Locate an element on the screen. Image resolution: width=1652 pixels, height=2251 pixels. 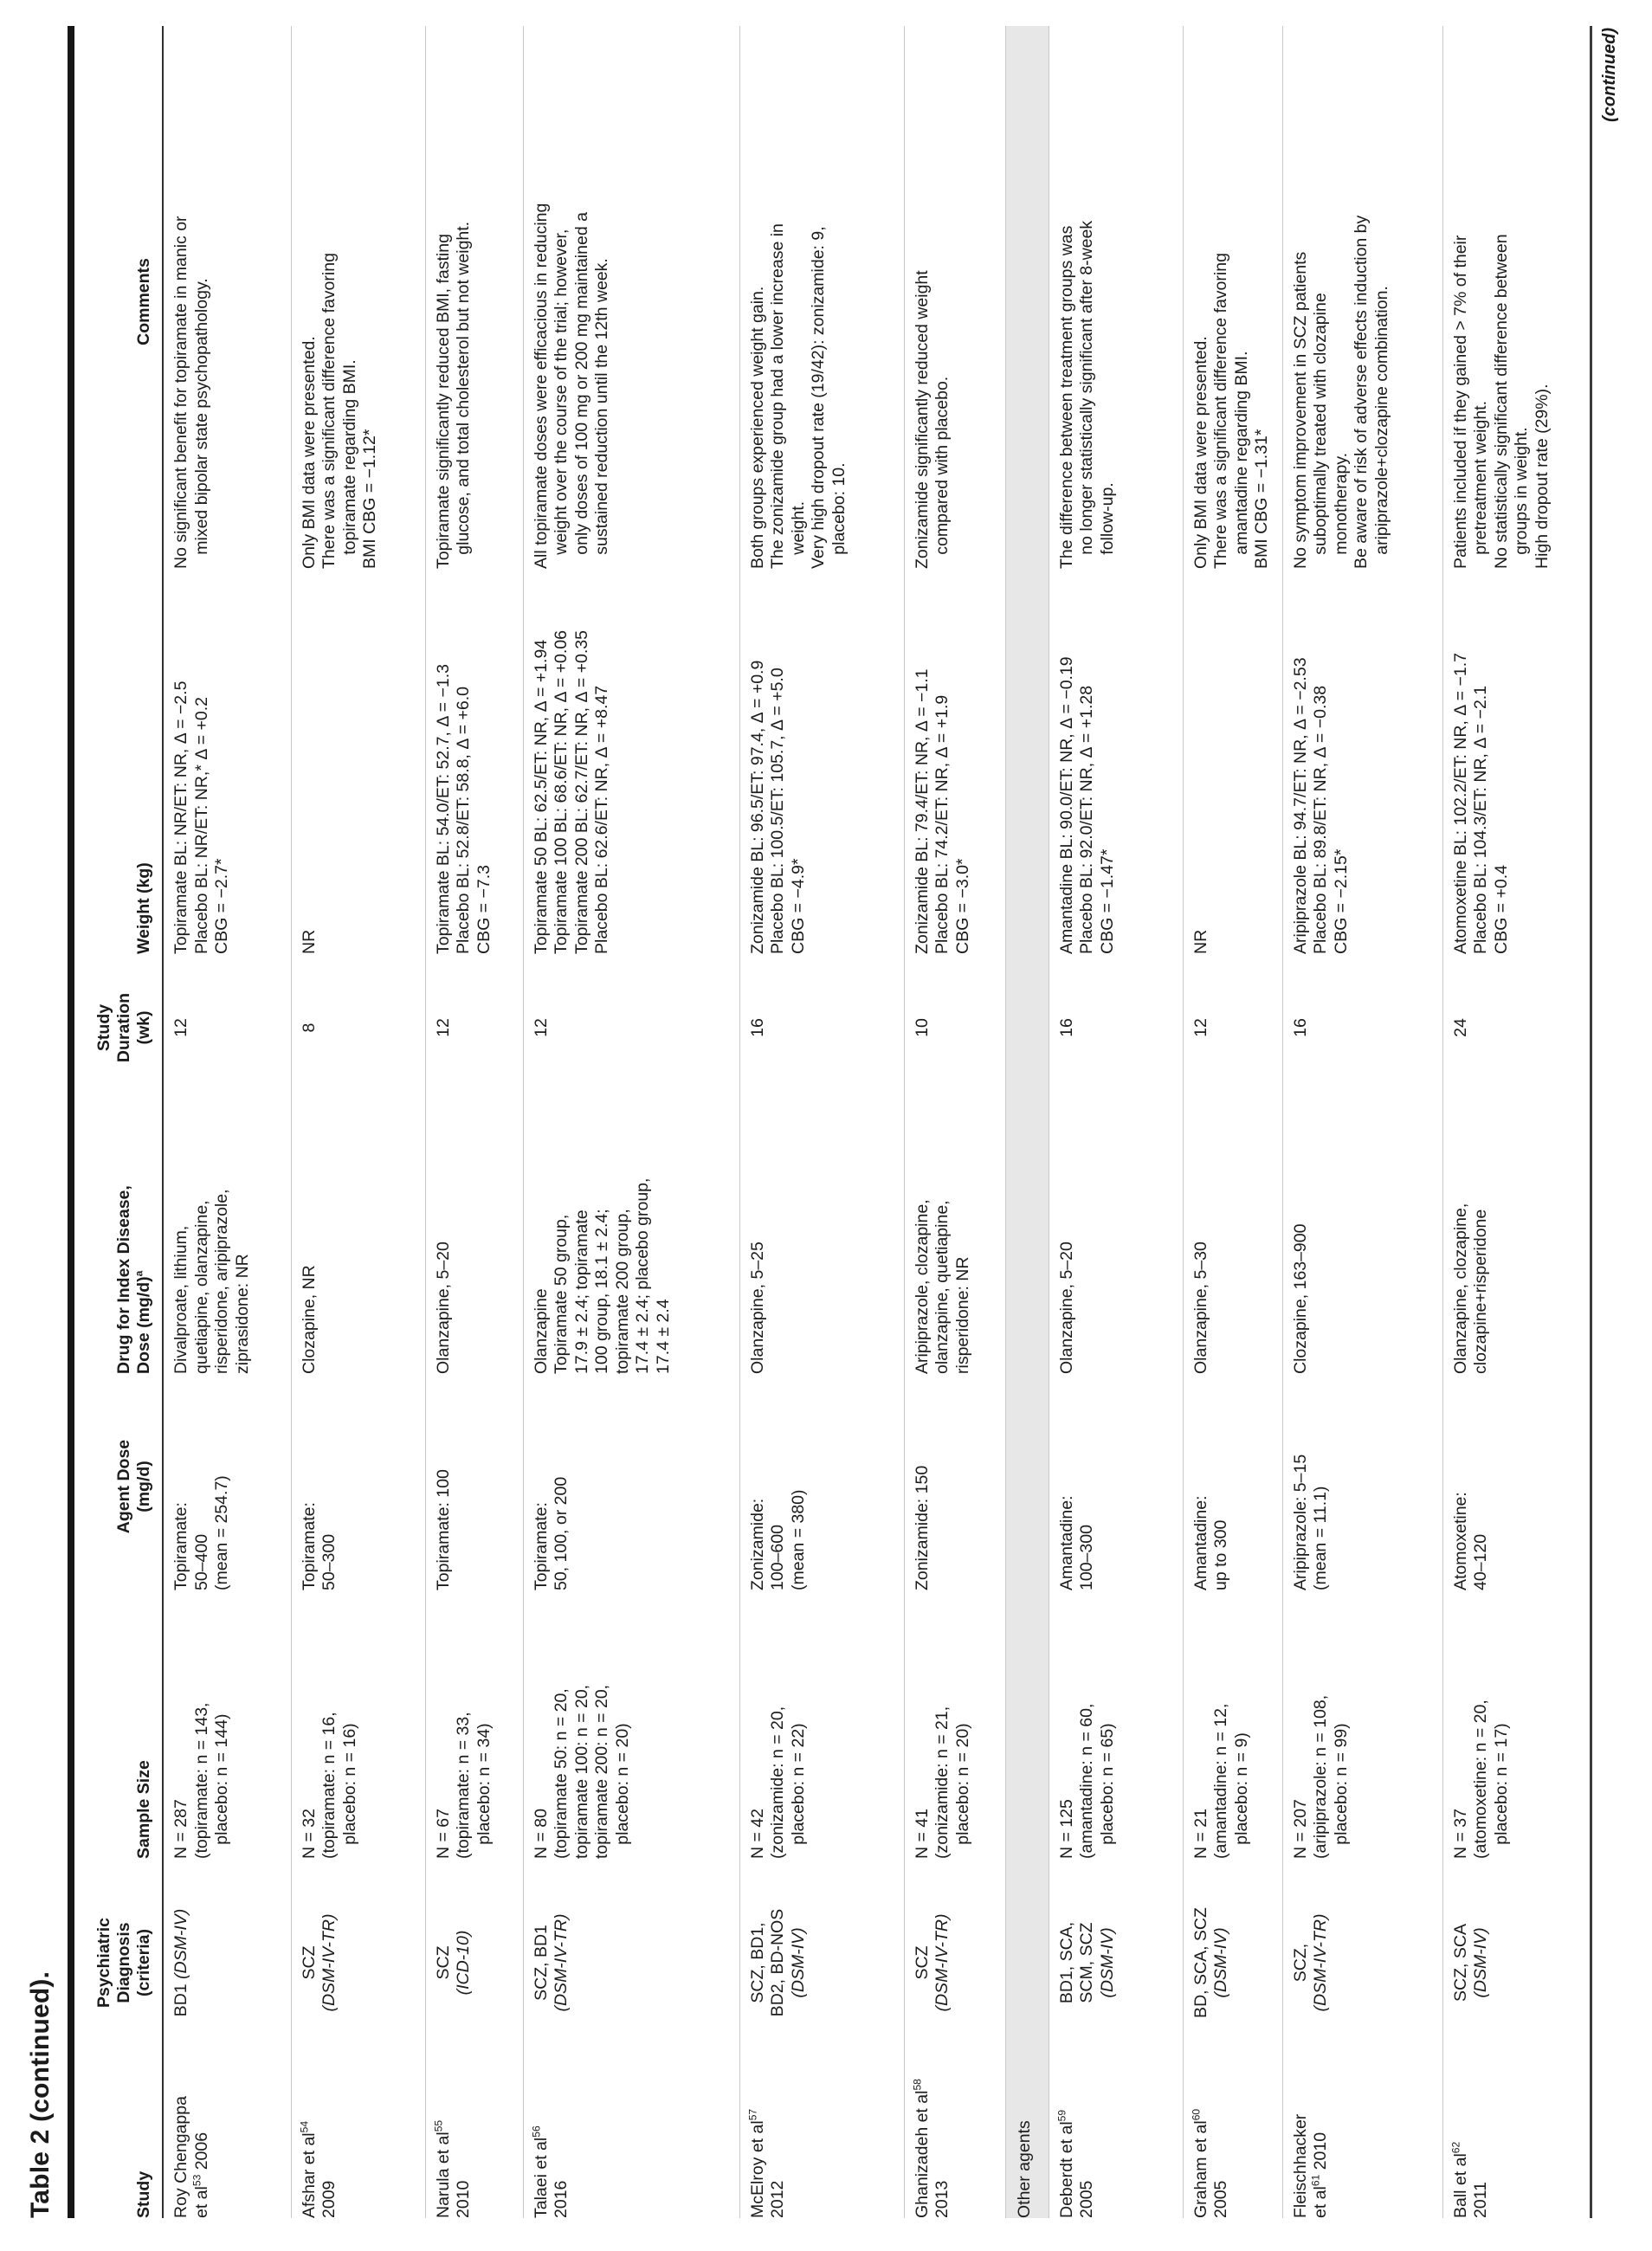
reference-superscript: 58 is located at coordinates (917, 2085).